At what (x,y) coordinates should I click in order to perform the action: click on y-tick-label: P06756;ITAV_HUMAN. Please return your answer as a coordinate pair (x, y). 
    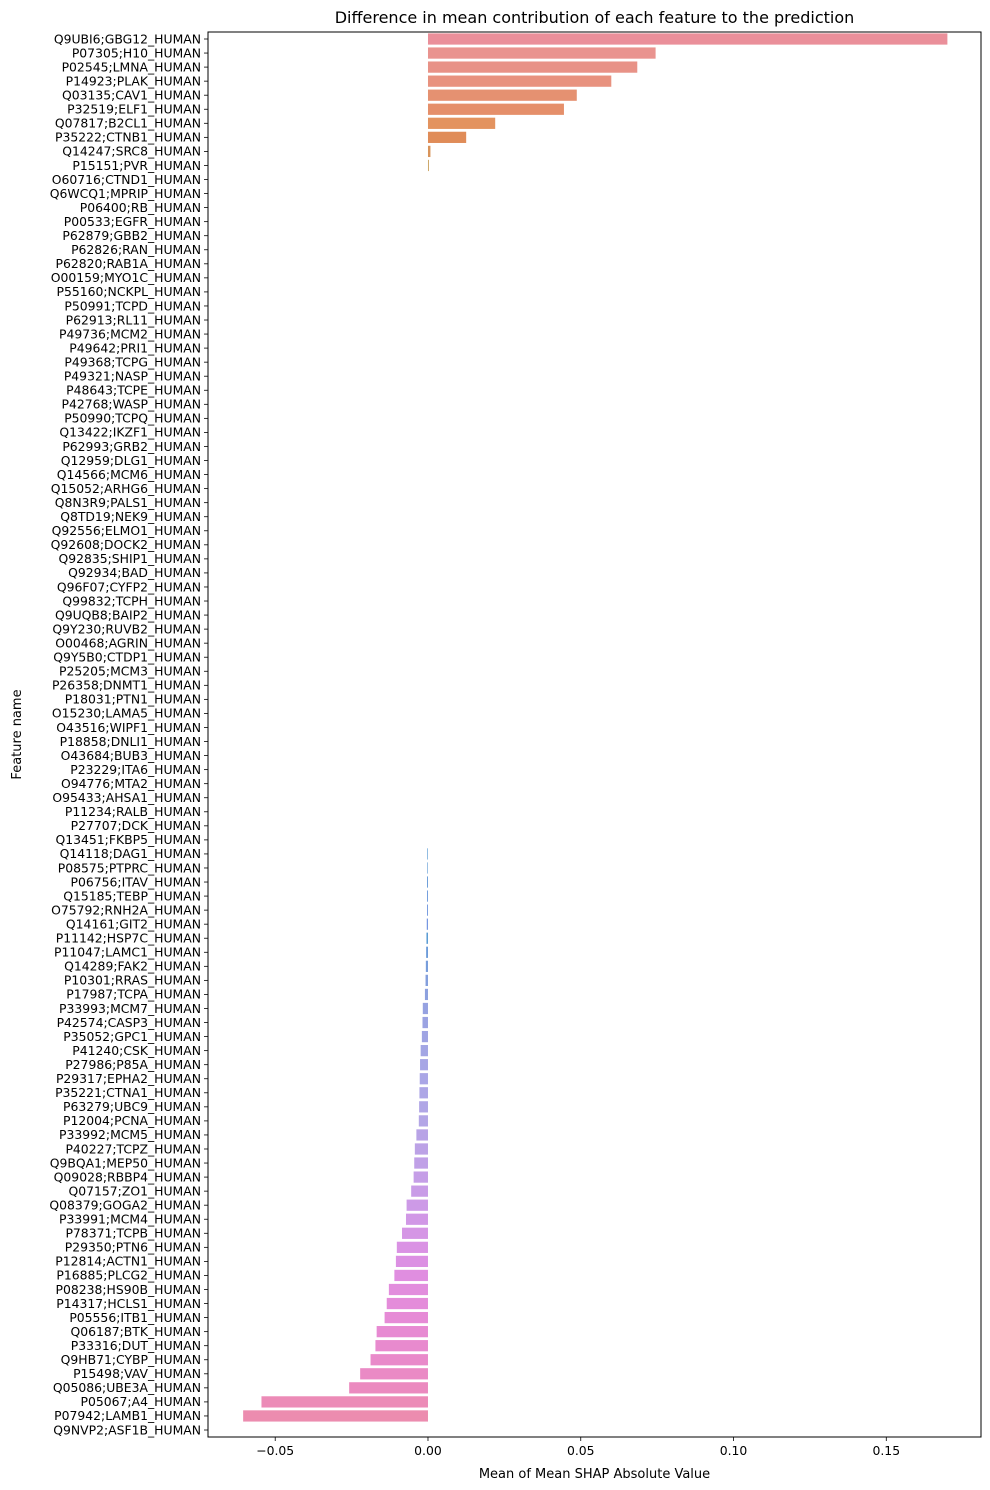
    Looking at the image, I should click on (136, 881).